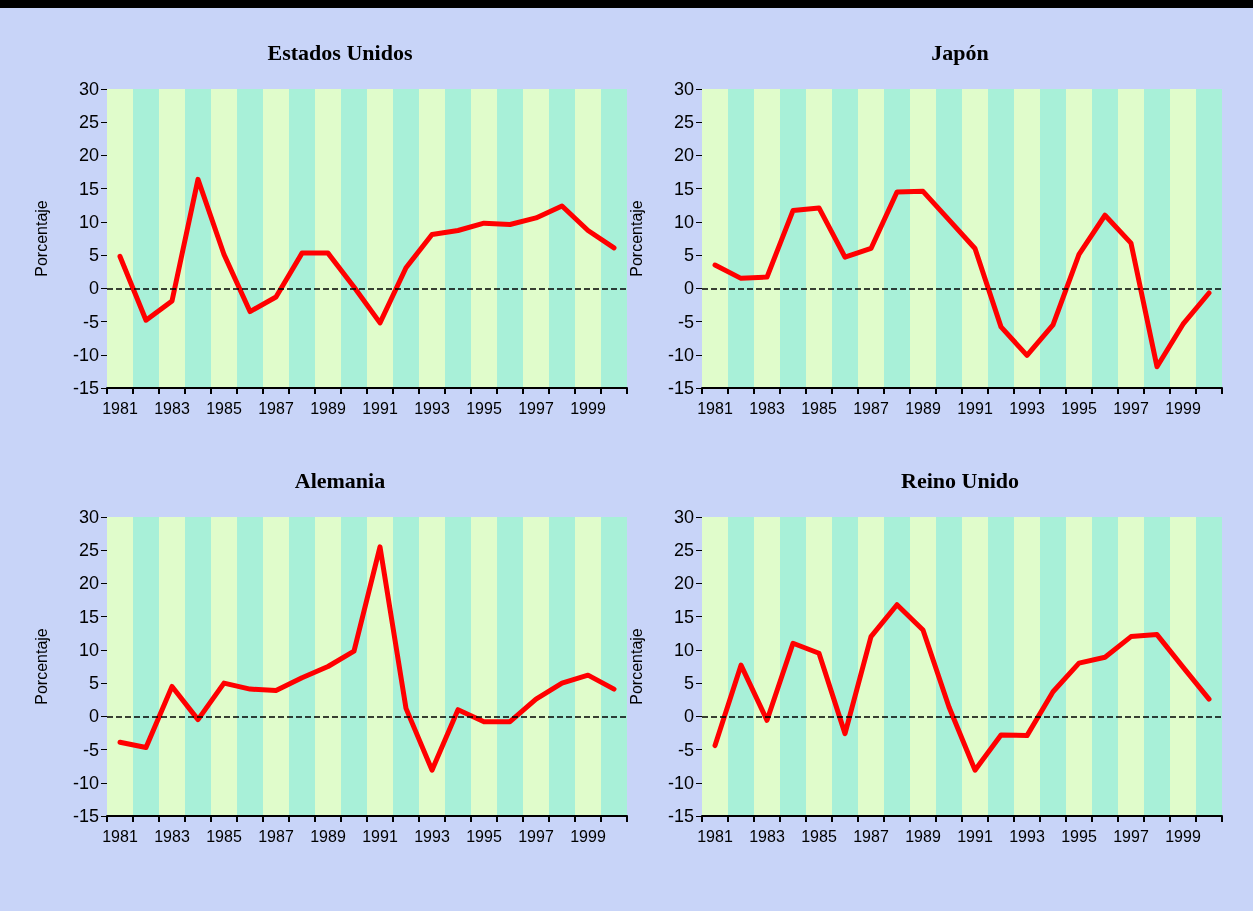 The image size is (1253, 911). I want to click on chart-title: Estados Unidos, so click(340, 52).